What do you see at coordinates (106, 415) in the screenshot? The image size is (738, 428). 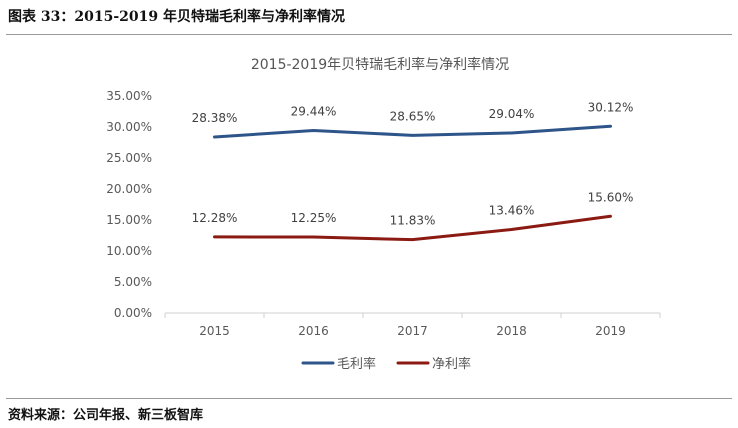 I see `source-note: 资料来源：公司年报、新三板智库` at bounding box center [106, 415].